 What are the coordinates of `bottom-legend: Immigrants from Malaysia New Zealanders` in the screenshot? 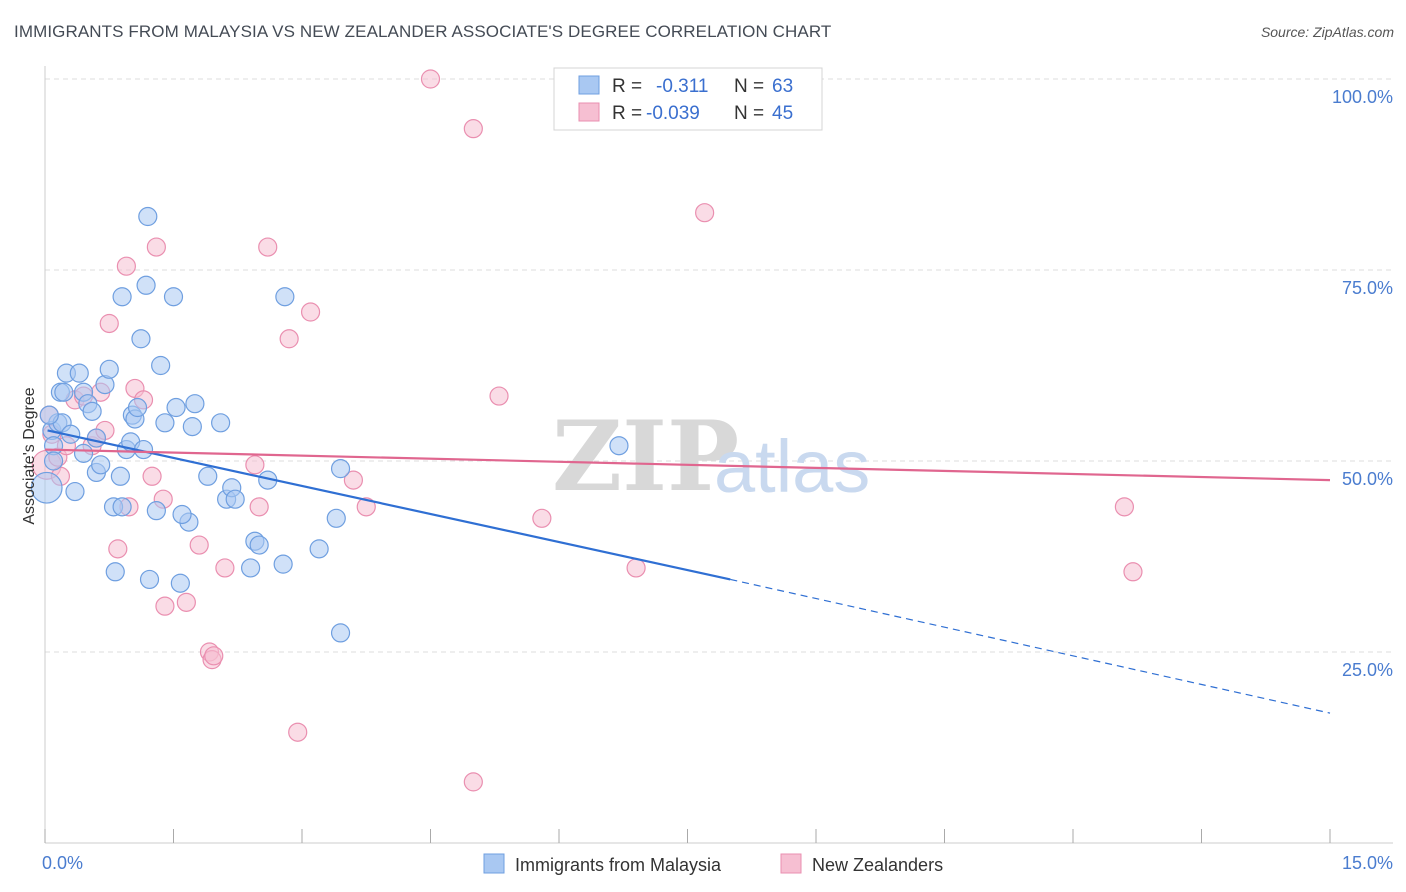 It's located at (713, 864).